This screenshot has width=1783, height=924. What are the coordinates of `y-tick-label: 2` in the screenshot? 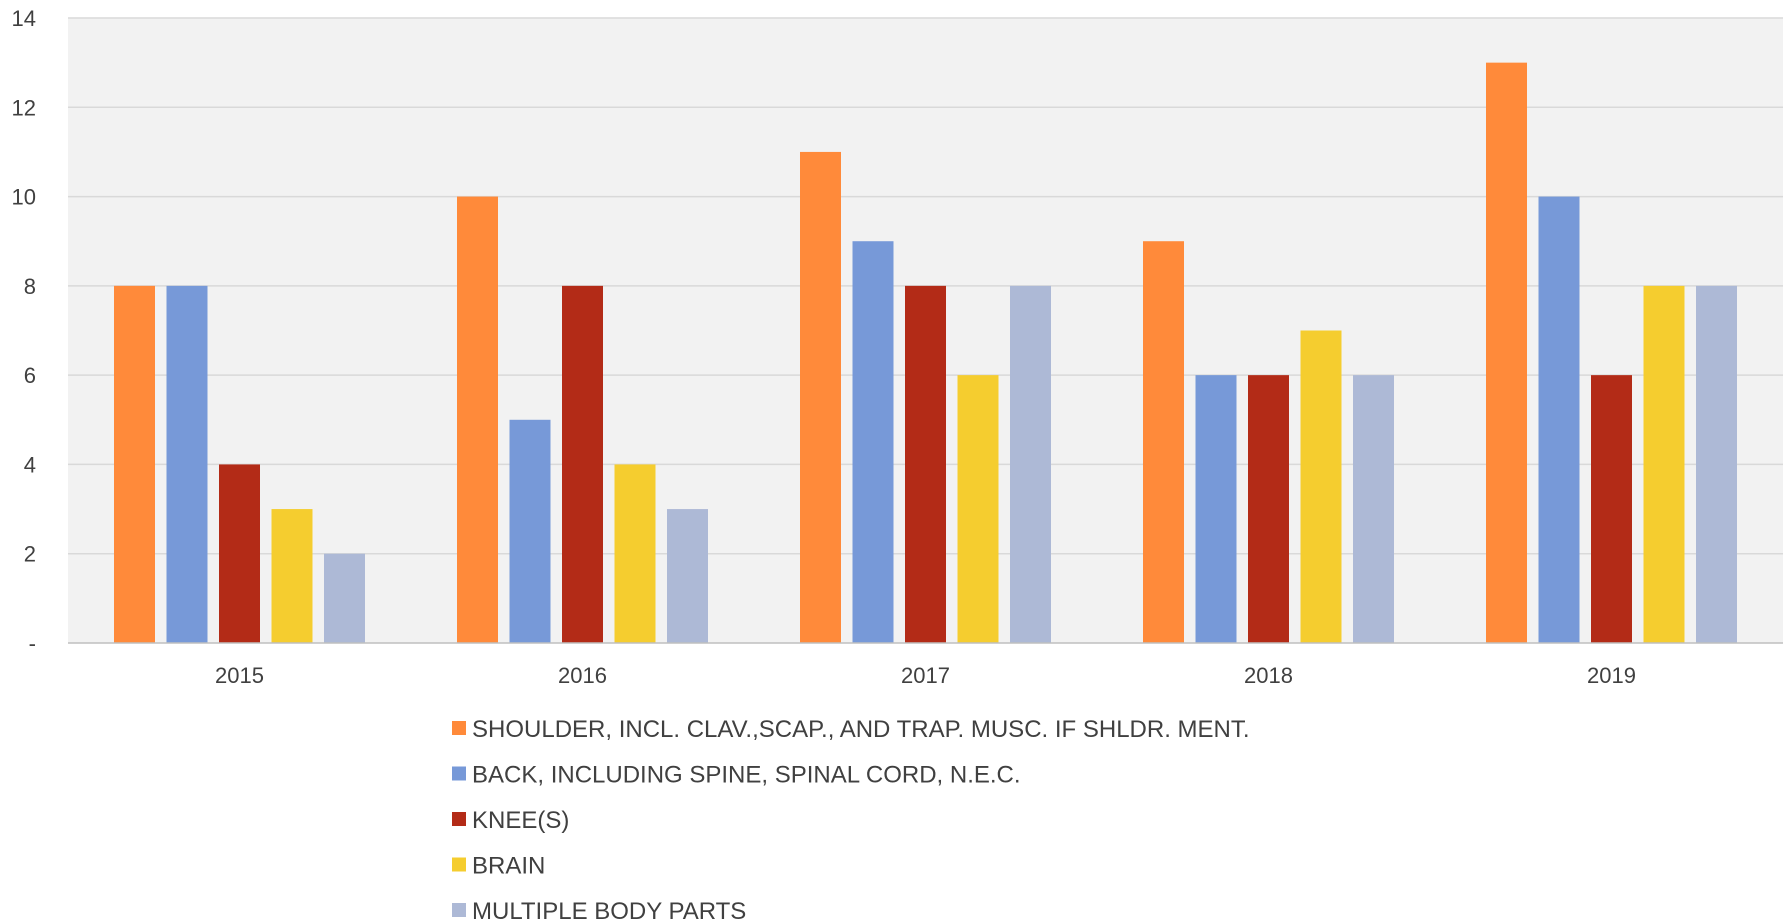 It's located at (30, 554).